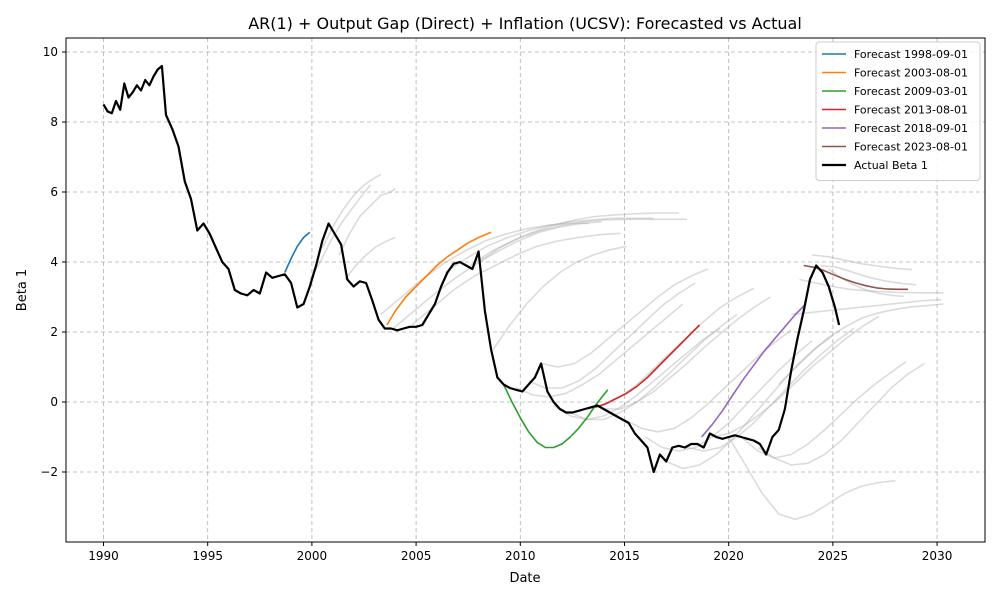  I want to click on x-tick-label: 2020, so click(728, 556).